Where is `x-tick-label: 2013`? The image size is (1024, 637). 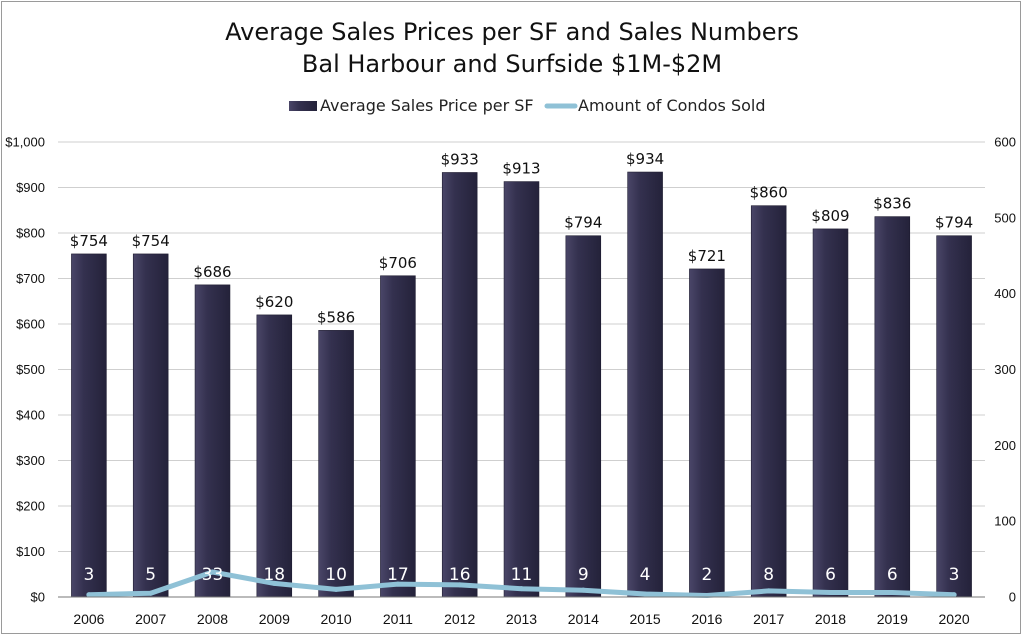 x-tick-label: 2013 is located at coordinates (521, 619).